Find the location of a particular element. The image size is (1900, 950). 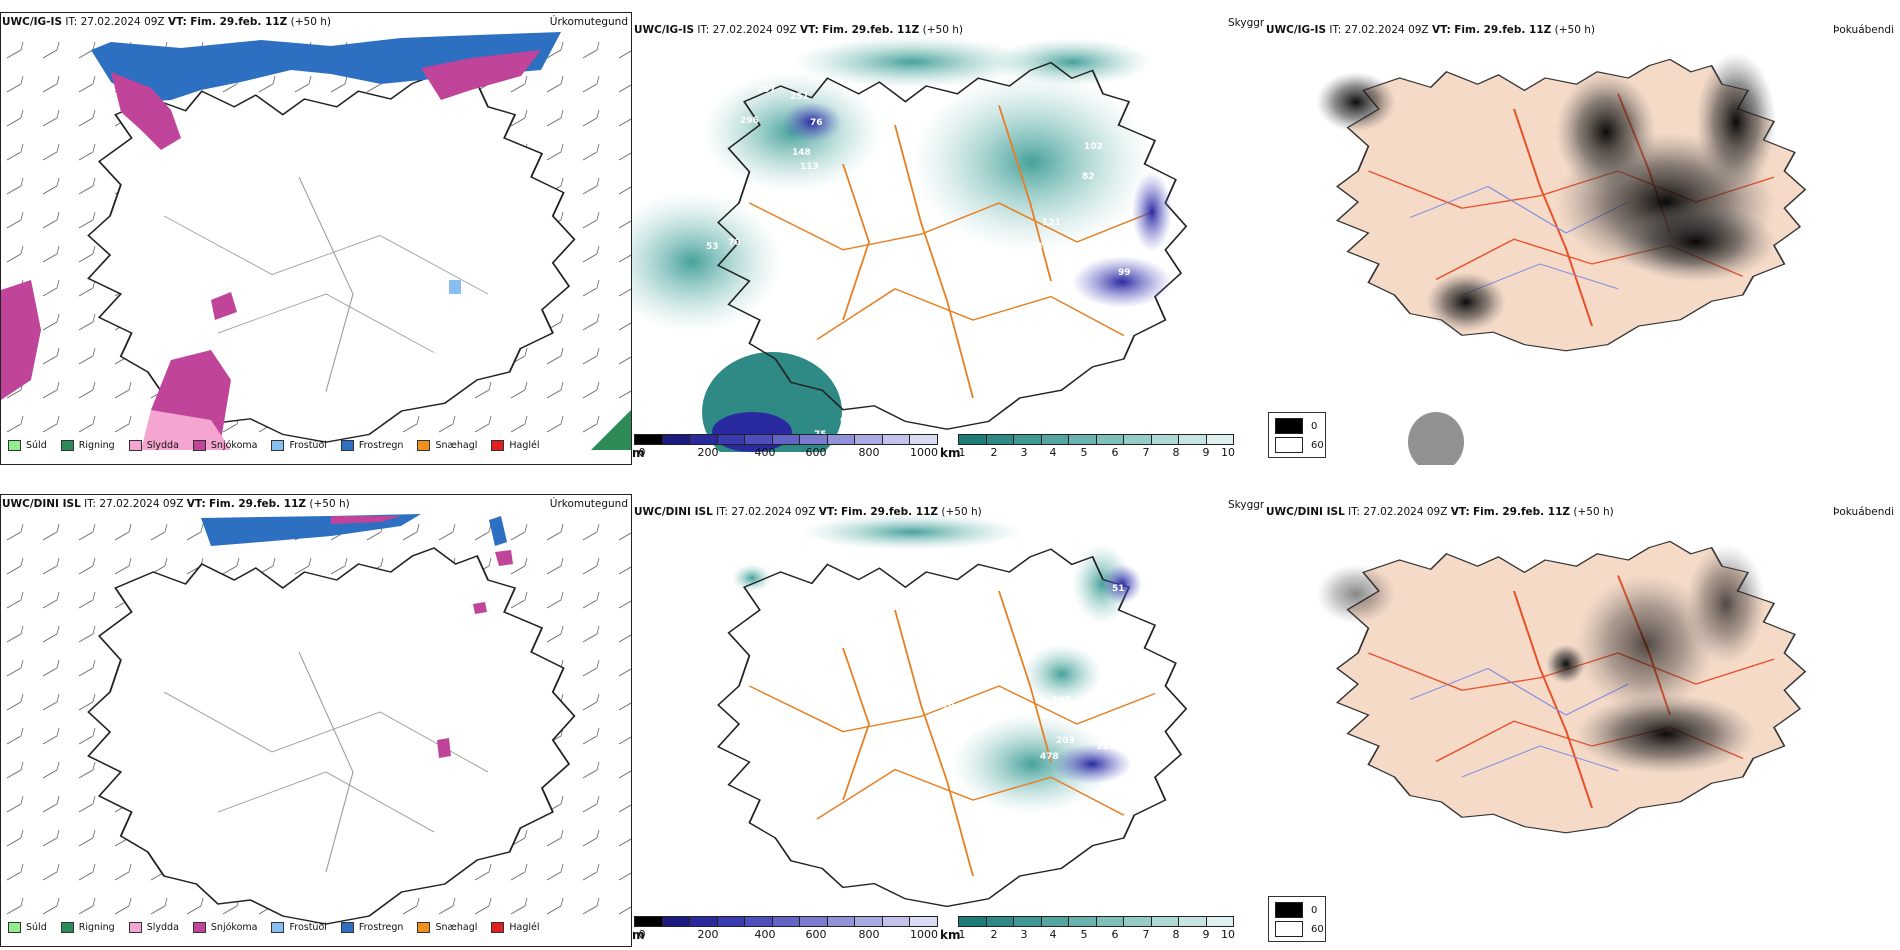

visibility-value: 69 is located at coordinates (846, 421).